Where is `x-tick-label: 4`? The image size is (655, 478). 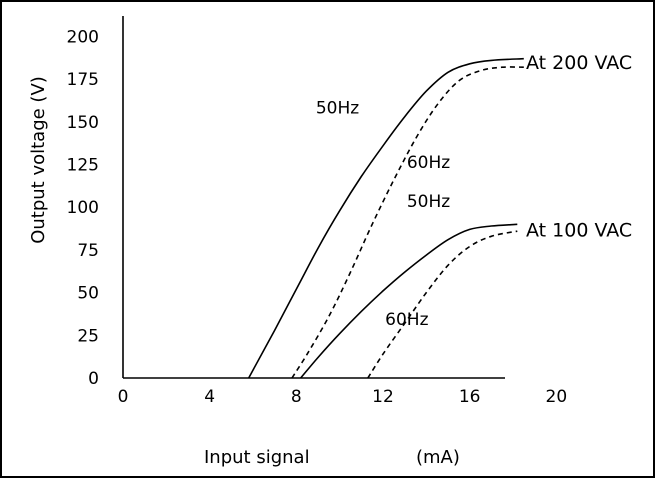 x-tick-label: 4 is located at coordinates (209, 397).